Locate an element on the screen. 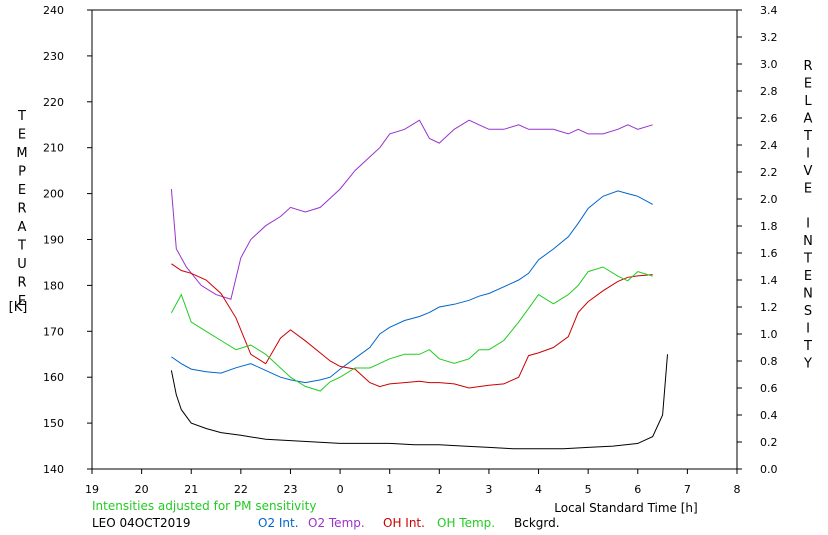 The width and height of the screenshot is (828, 535). x-tick-label: 19 is located at coordinates (92, 489).